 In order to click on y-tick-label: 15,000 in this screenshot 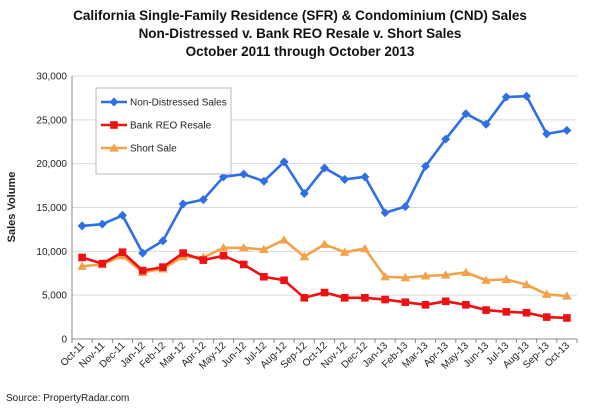, I will do `click(51, 208)`.